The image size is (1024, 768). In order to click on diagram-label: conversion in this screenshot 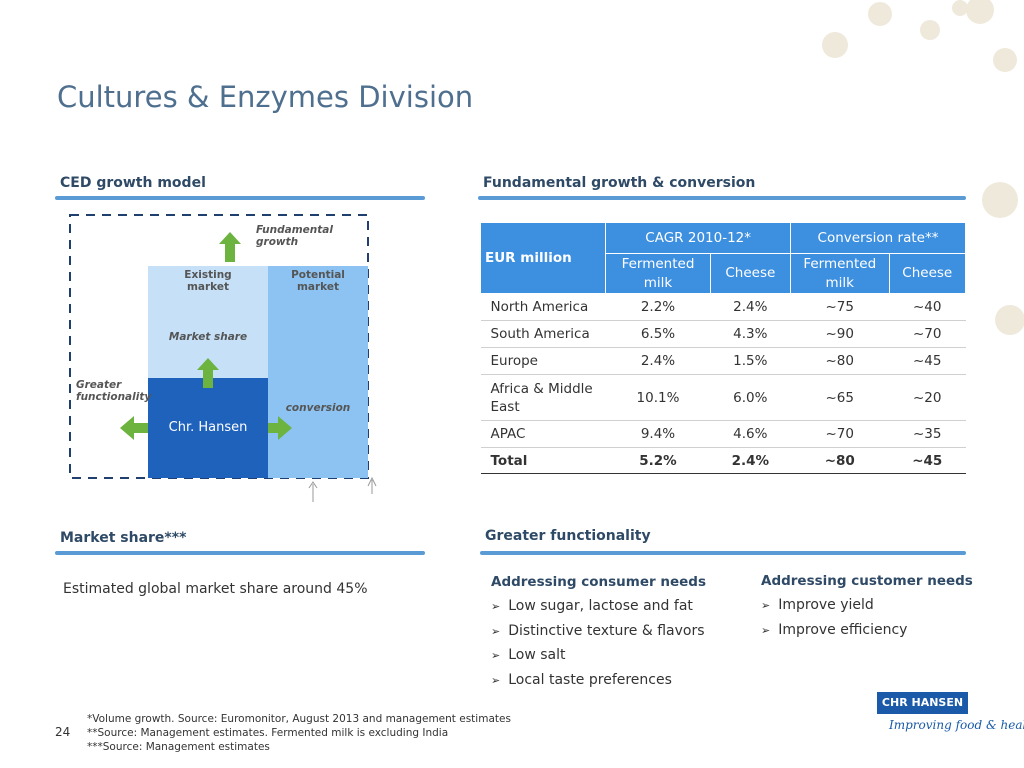, I will do `click(318, 408)`.